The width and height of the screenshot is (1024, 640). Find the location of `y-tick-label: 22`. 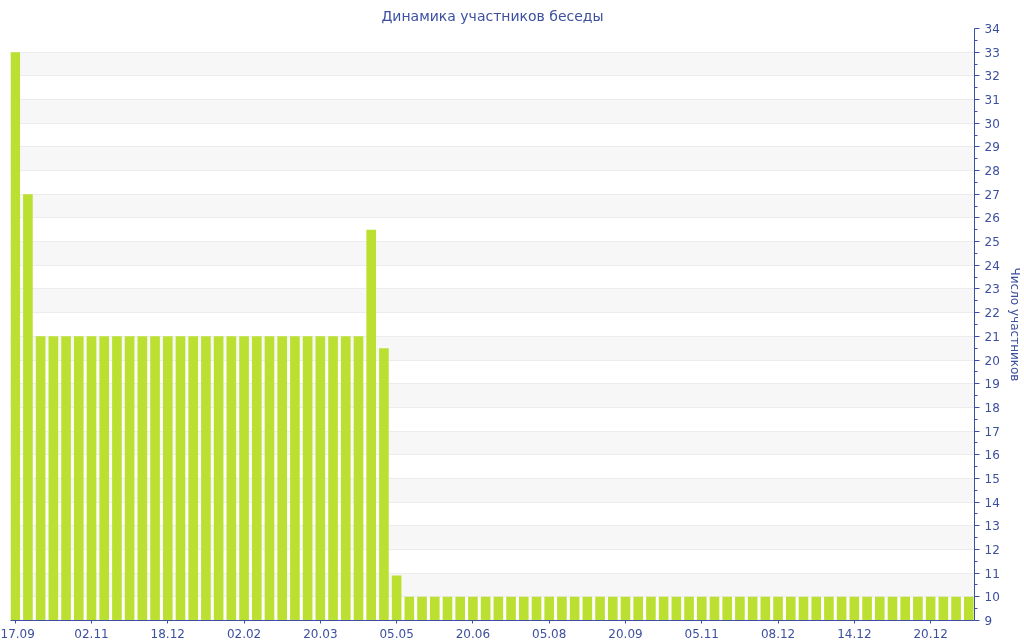

y-tick-label: 22 is located at coordinates (992, 313).